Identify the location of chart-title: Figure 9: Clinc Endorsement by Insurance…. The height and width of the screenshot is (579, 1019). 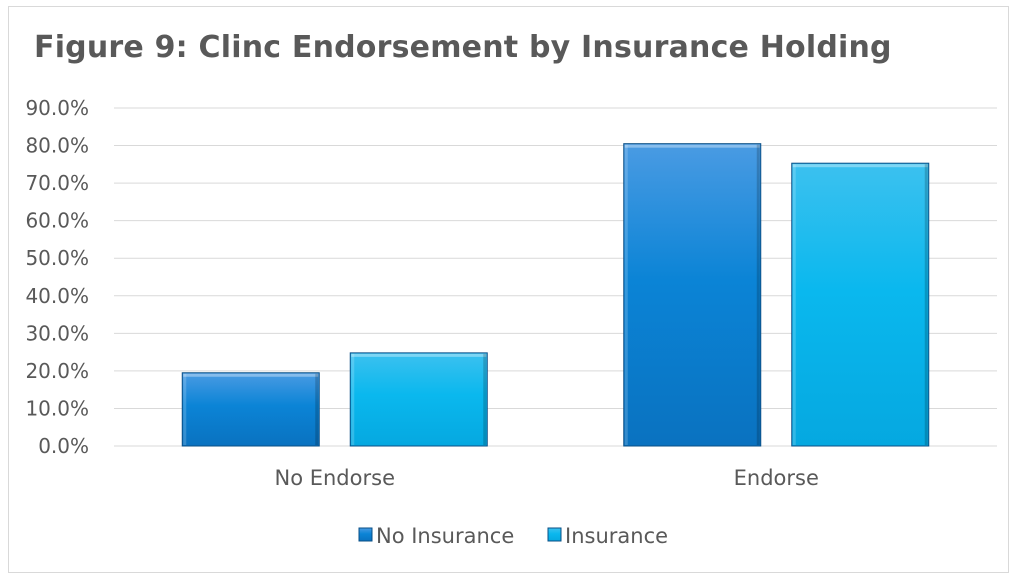
(463, 47).